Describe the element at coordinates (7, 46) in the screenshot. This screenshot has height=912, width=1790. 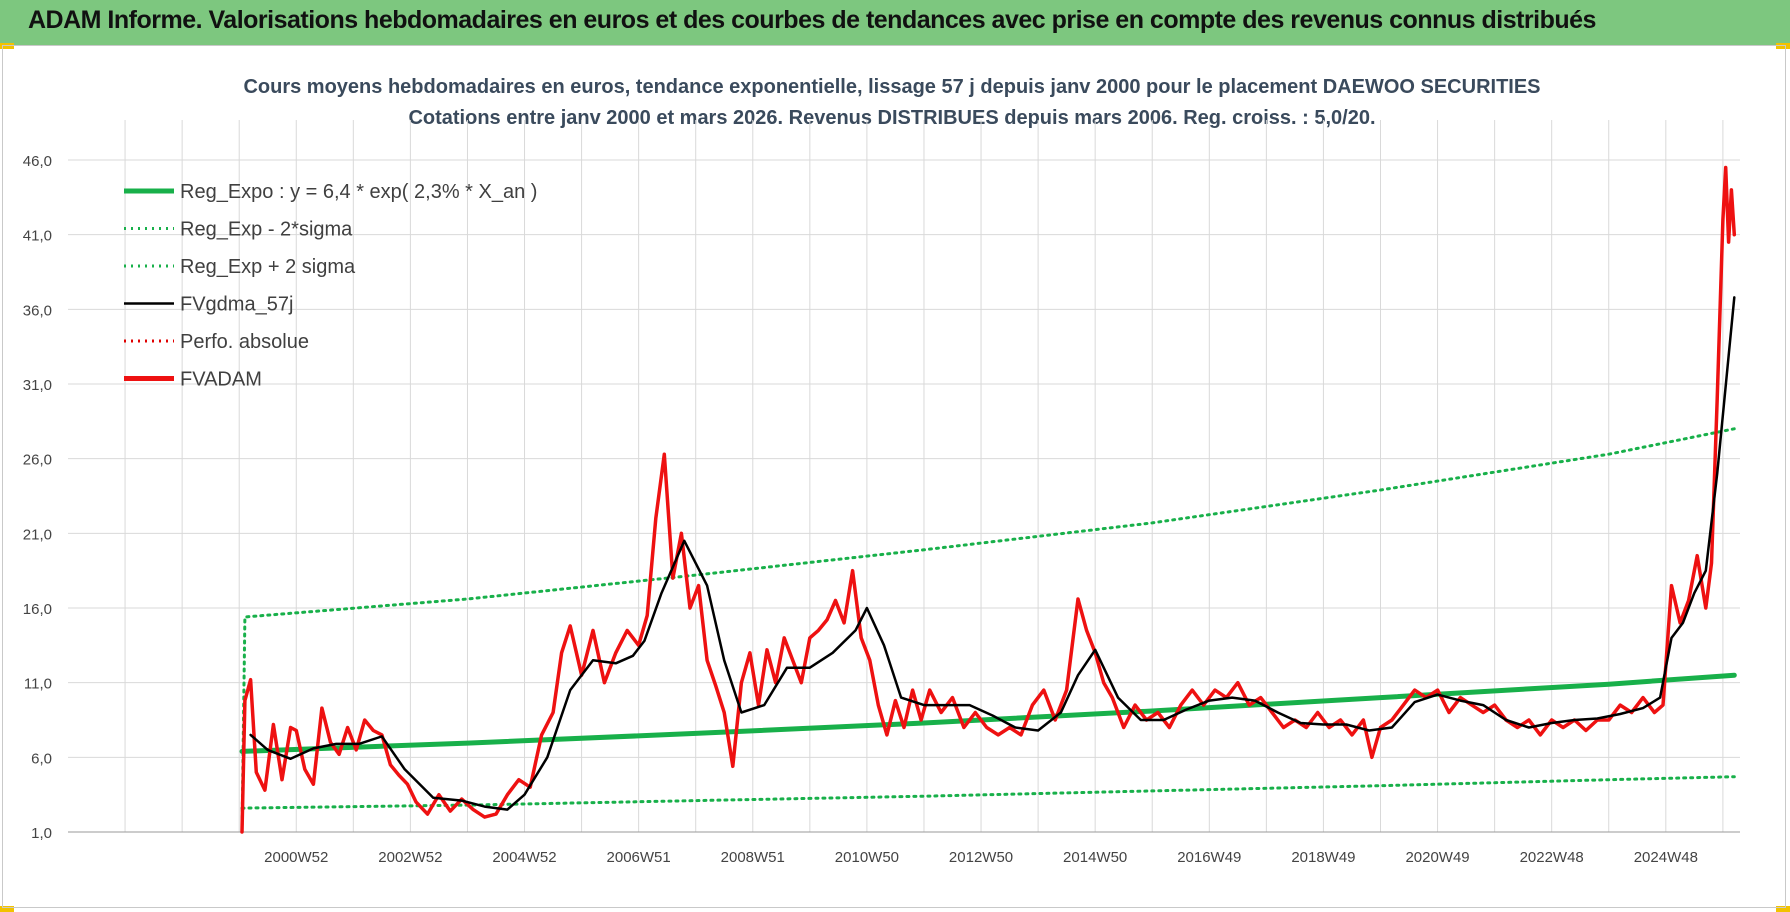
I see `corner-marker-top-left` at that location.